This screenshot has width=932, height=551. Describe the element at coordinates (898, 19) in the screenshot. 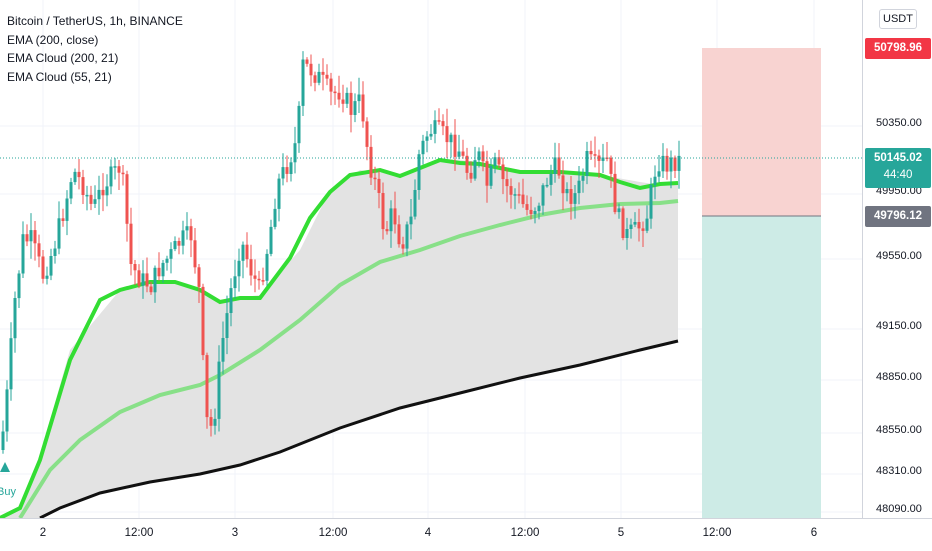

I see `currency-button: USDT` at that location.